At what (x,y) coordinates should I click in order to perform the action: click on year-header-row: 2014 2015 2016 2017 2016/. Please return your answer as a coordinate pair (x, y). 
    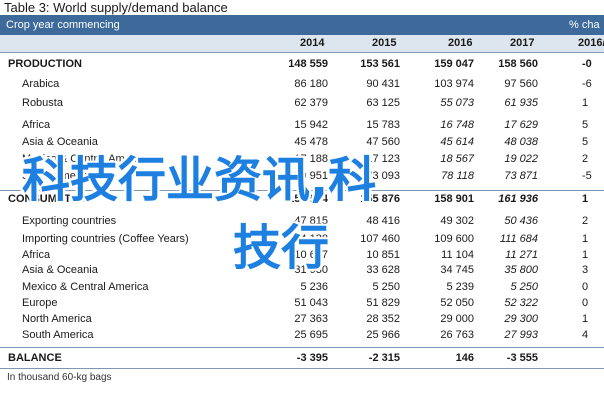
    Looking at the image, I should click on (302, 44).